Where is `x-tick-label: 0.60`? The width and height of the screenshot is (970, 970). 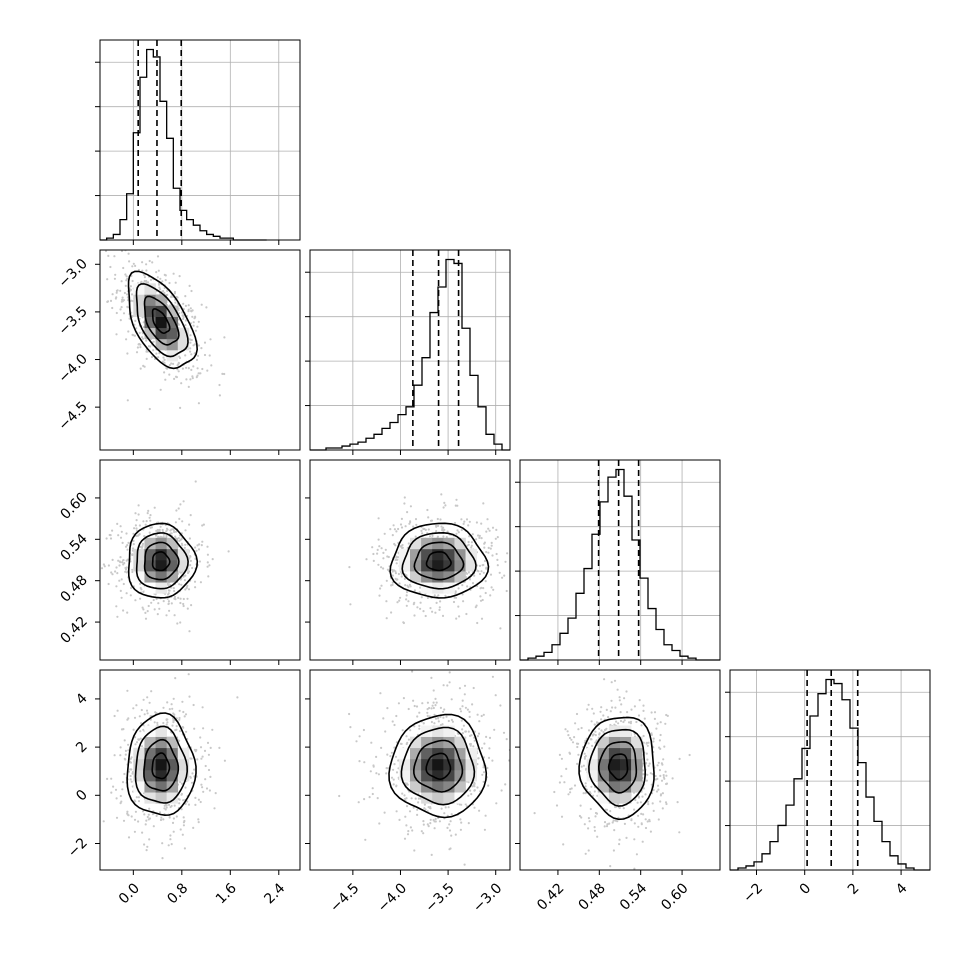
x-tick-label: 0.60 is located at coordinates (674, 896).